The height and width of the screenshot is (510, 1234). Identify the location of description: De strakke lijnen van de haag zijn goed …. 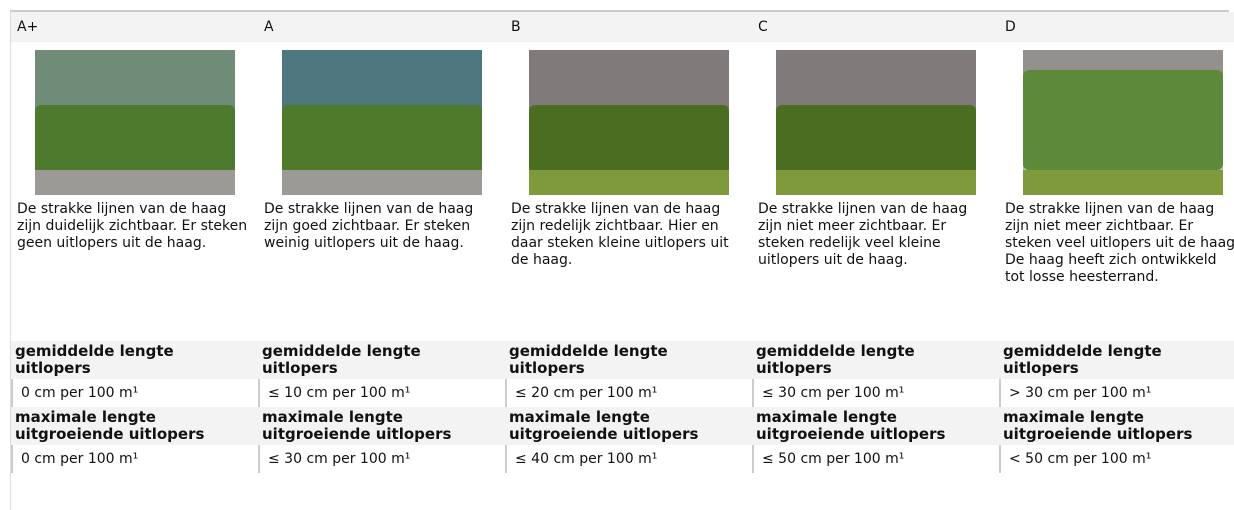
(369, 226).